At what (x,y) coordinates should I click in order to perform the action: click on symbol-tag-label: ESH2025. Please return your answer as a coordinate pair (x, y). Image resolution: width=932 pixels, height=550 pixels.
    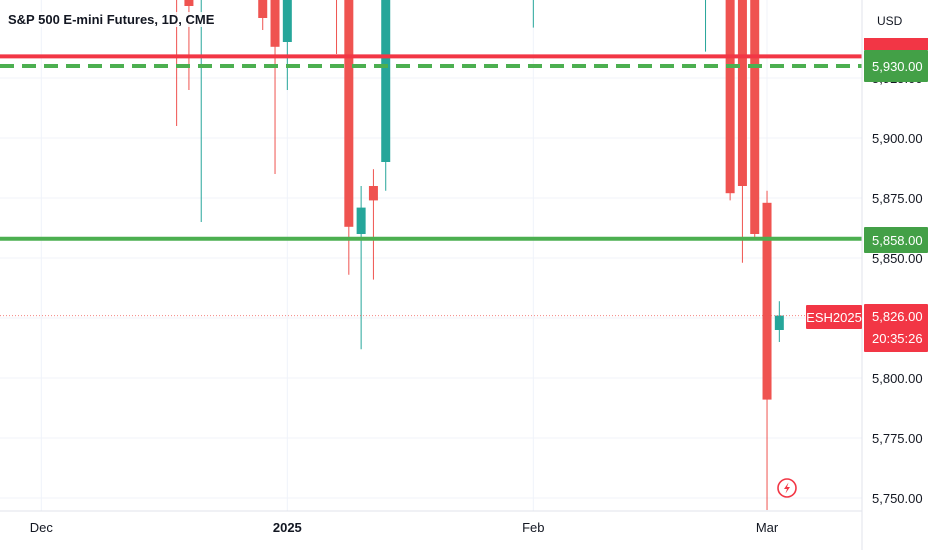
    Looking at the image, I should click on (834, 317).